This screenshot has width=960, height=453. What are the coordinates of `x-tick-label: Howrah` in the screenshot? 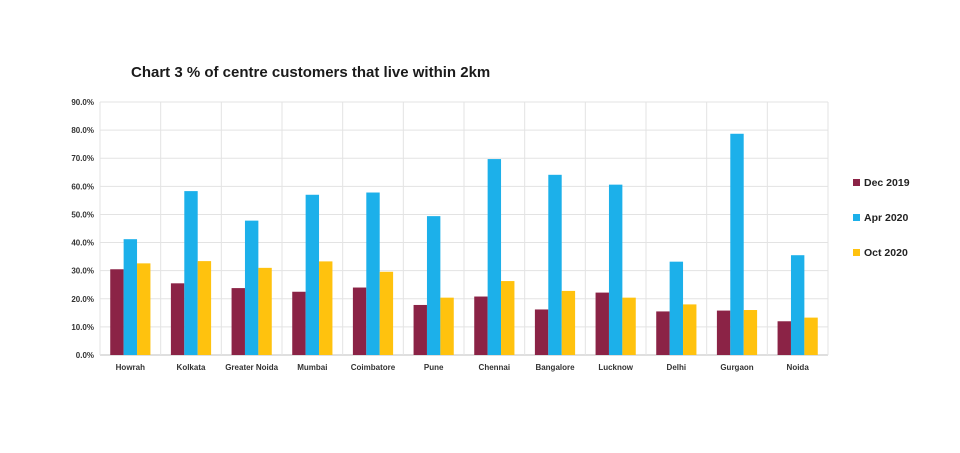 It's located at (130, 367).